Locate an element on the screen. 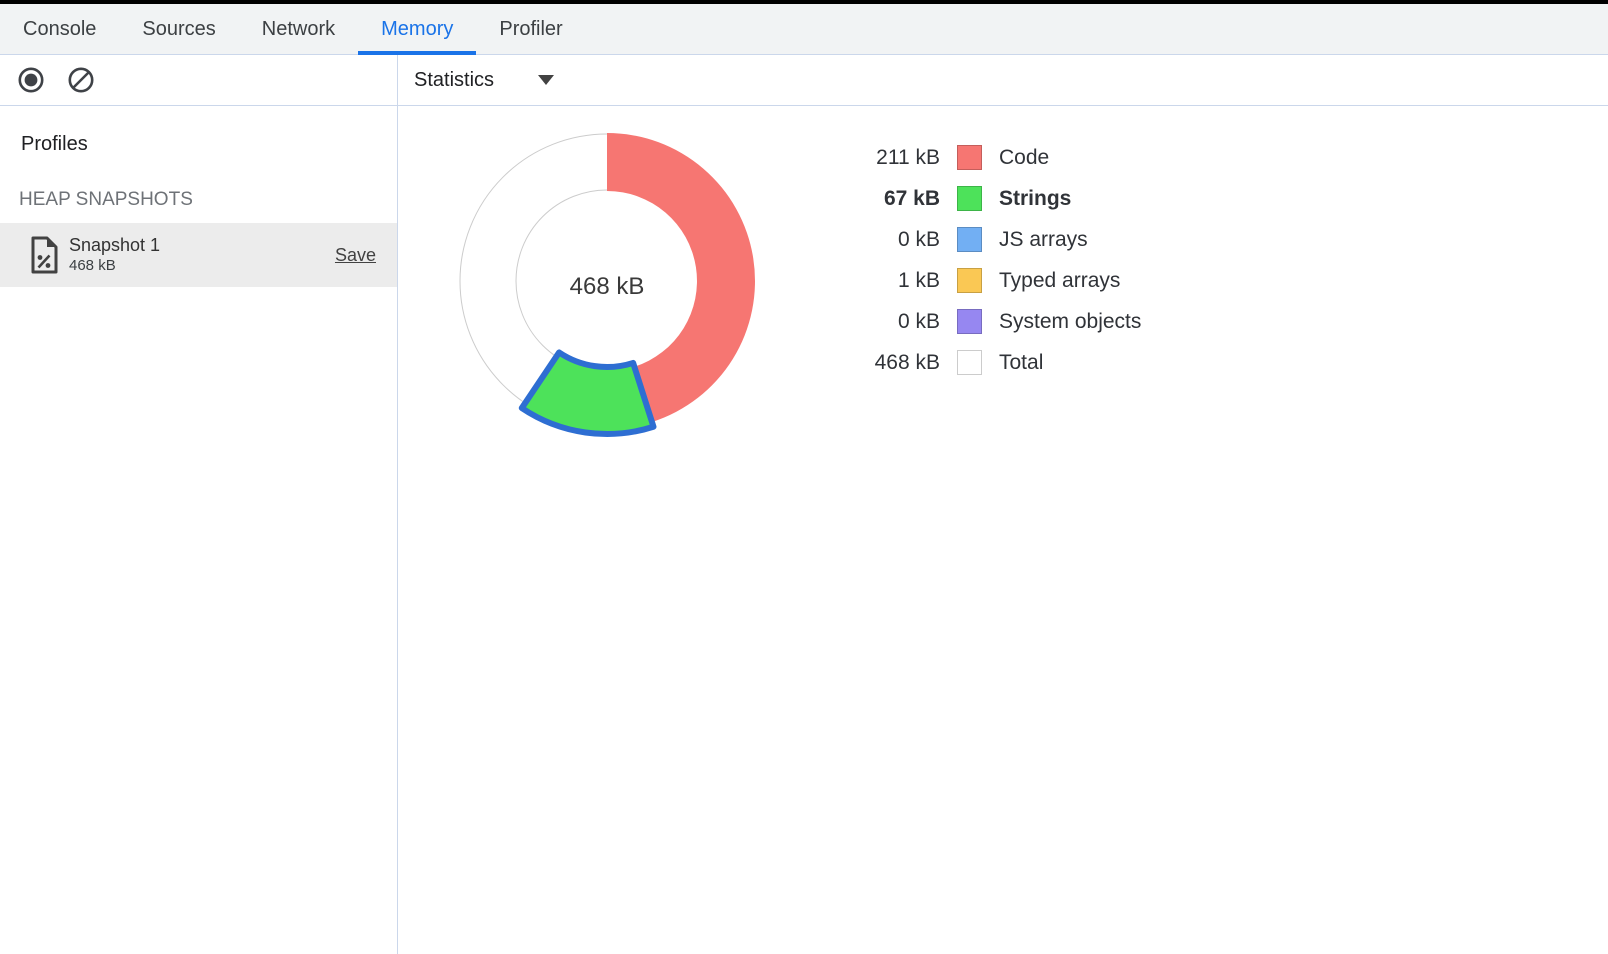 The image size is (1608, 954). save-link: Save is located at coordinates (355, 254).